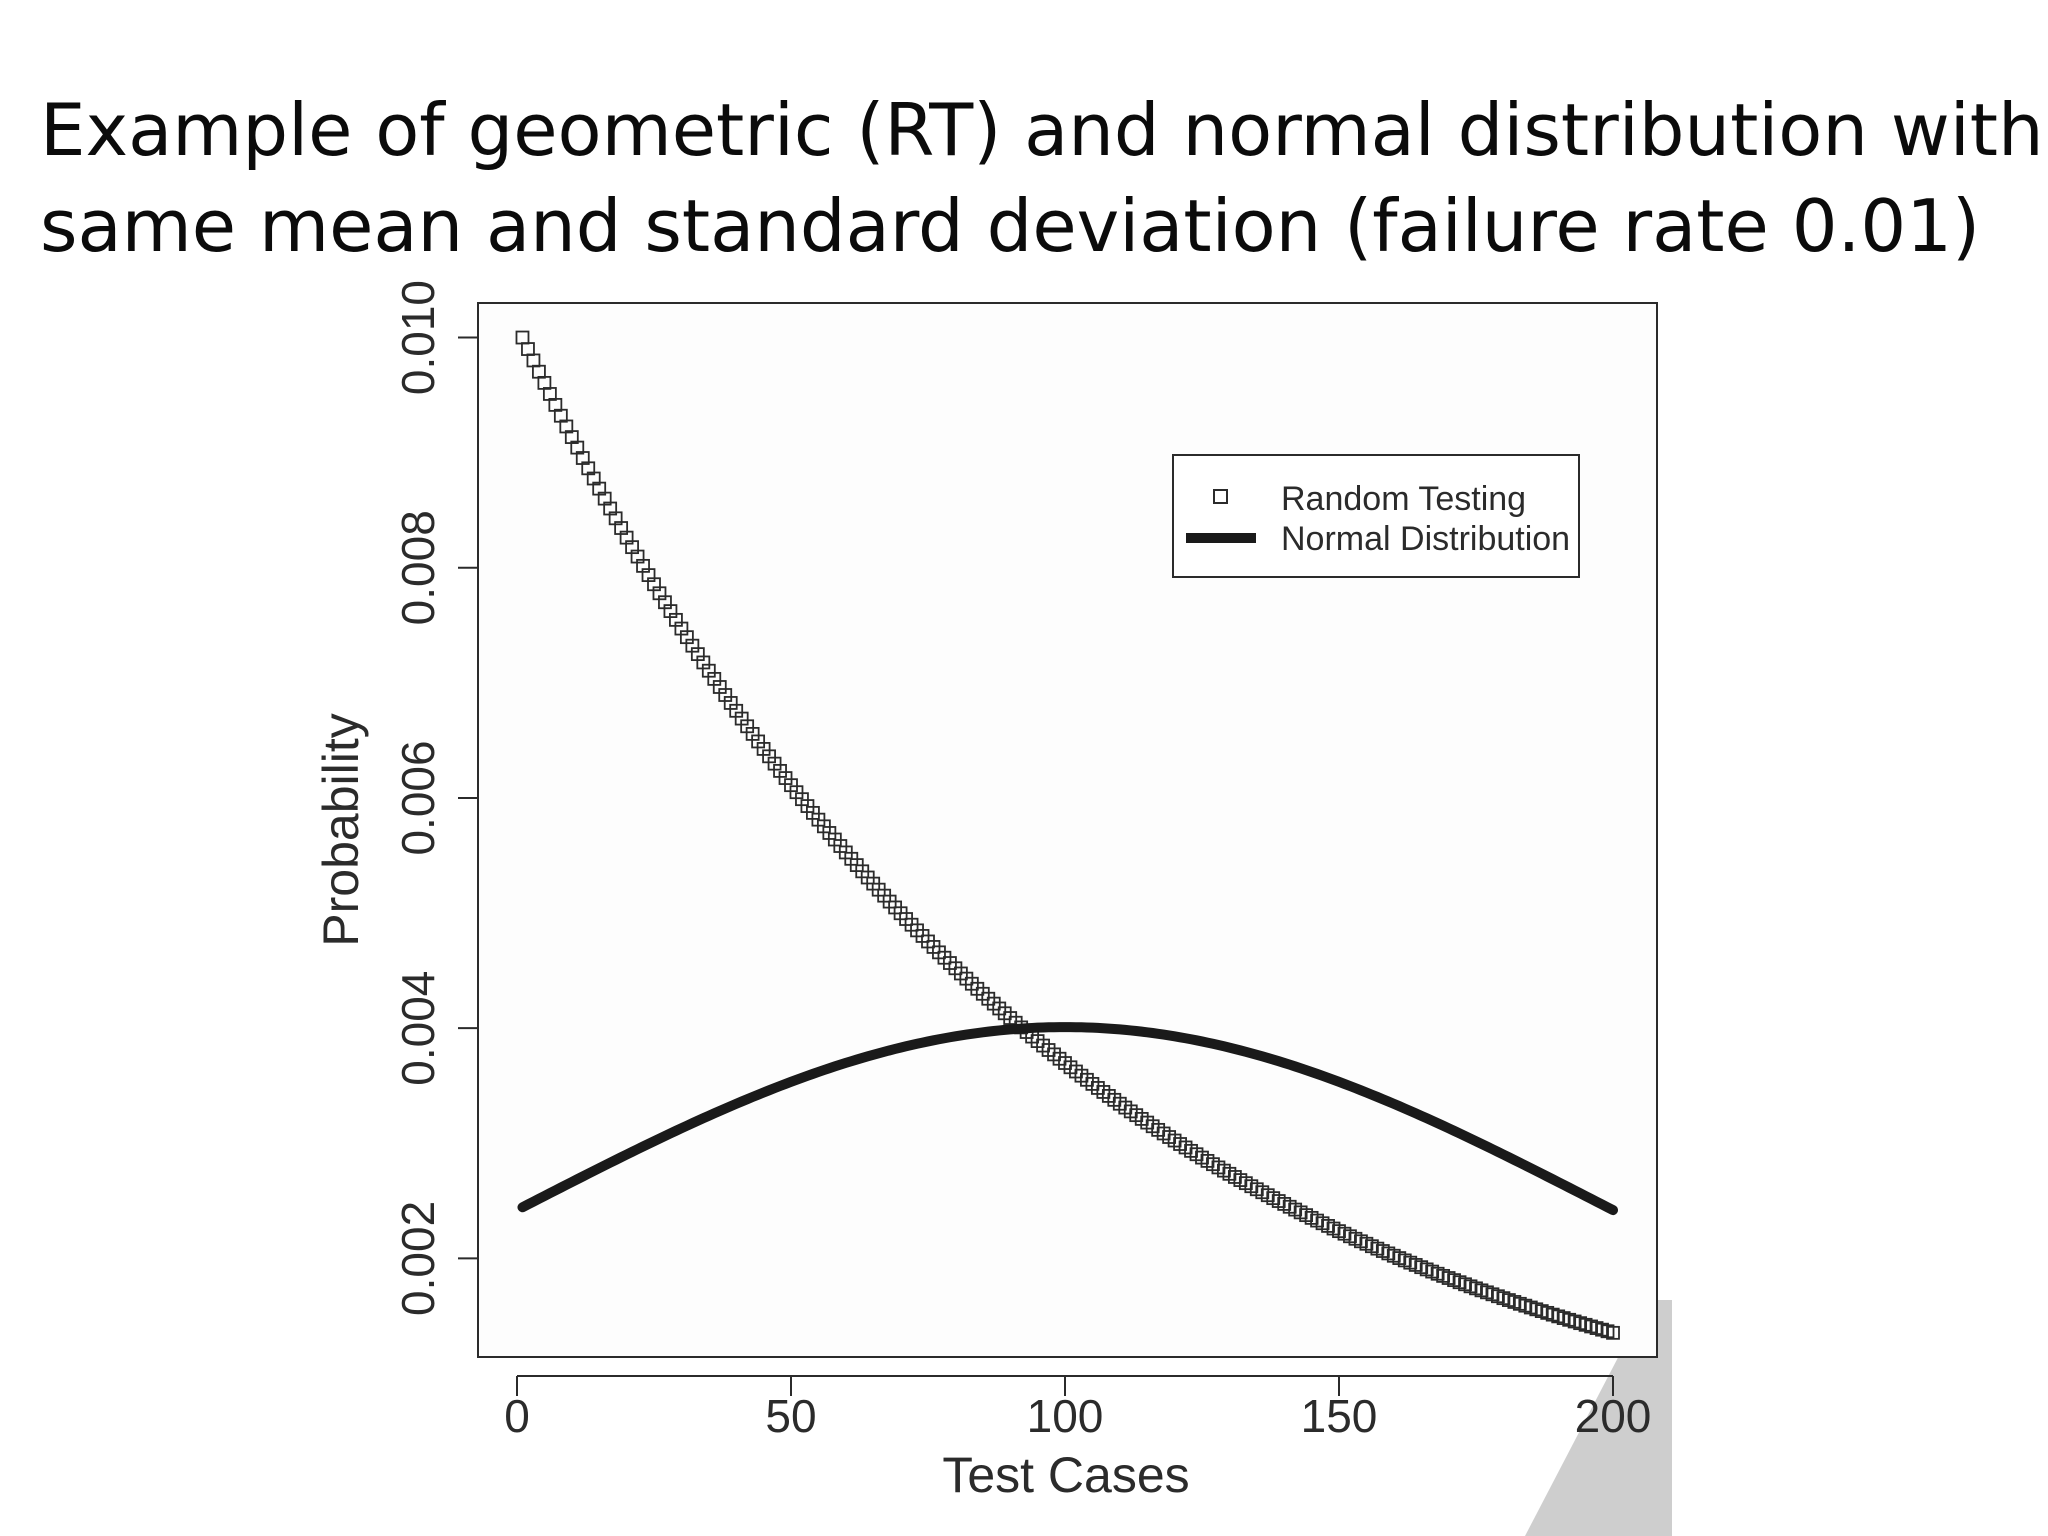 The image size is (2048, 1536). Describe the element at coordinates (418, 1028) in the screenshot. I see `y-tick-label: 0.004` at that location.